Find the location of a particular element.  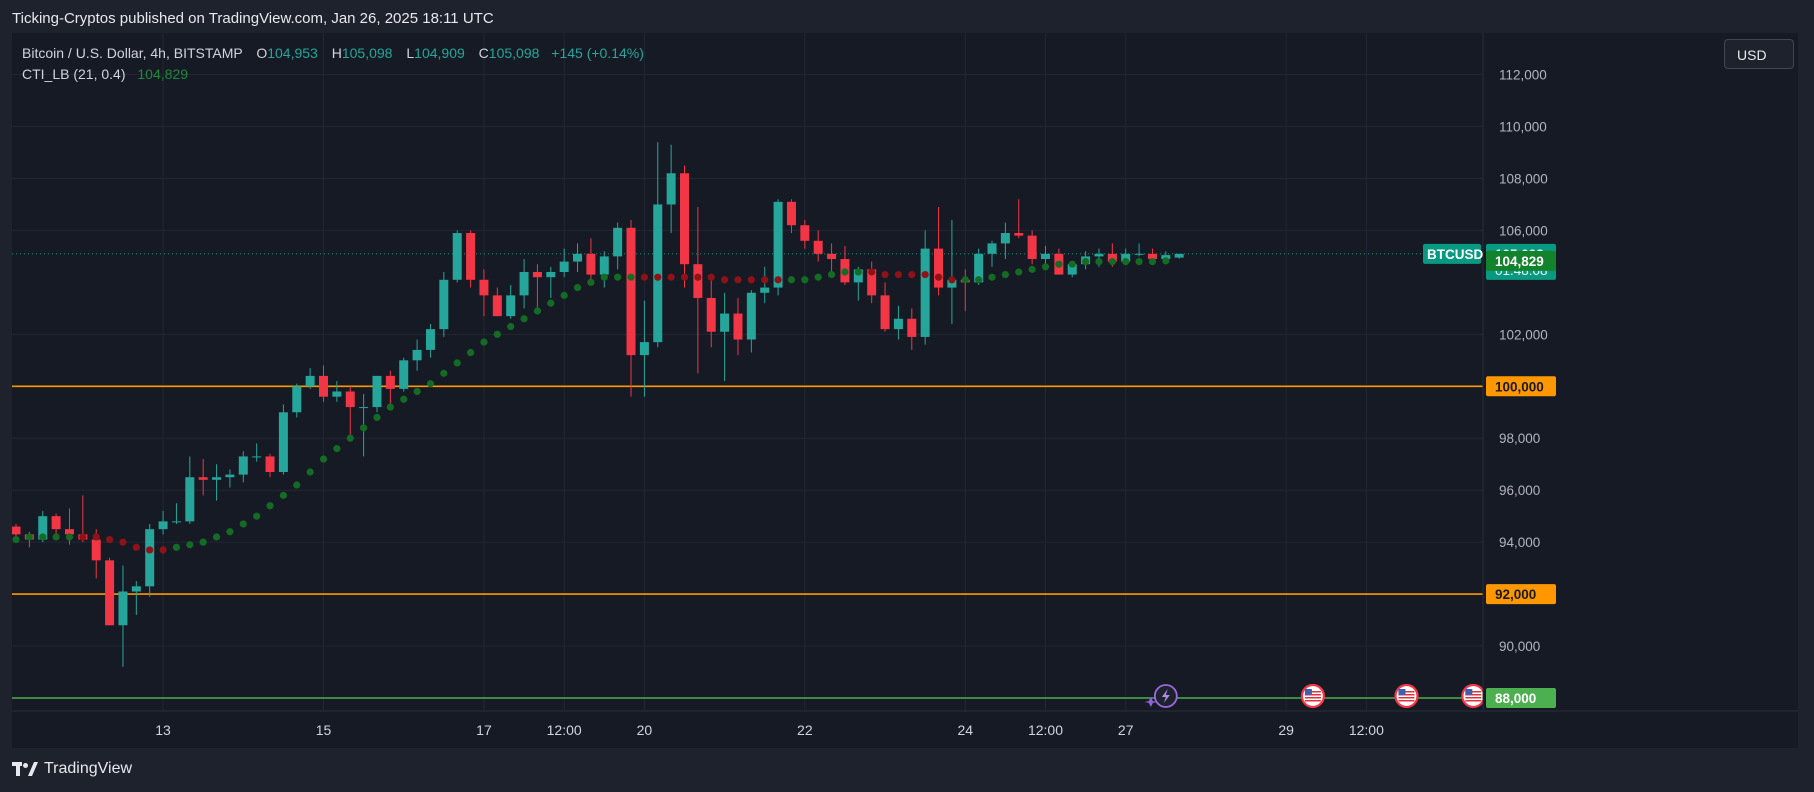

flag-stripe is located at coordinates (1406, 698).